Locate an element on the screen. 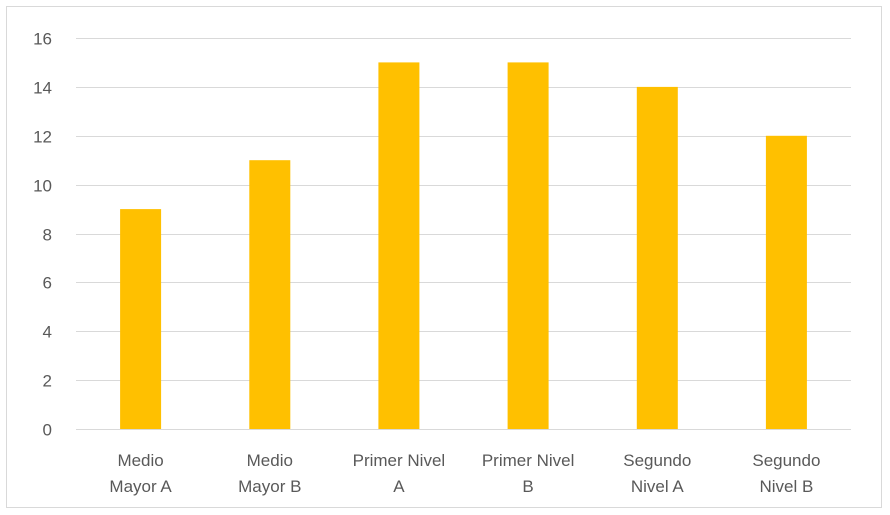 Image resolution: width=890 pixels, height=515 pixels. x-category-label: Medio Mayor A is located at coordinates (140, 473).